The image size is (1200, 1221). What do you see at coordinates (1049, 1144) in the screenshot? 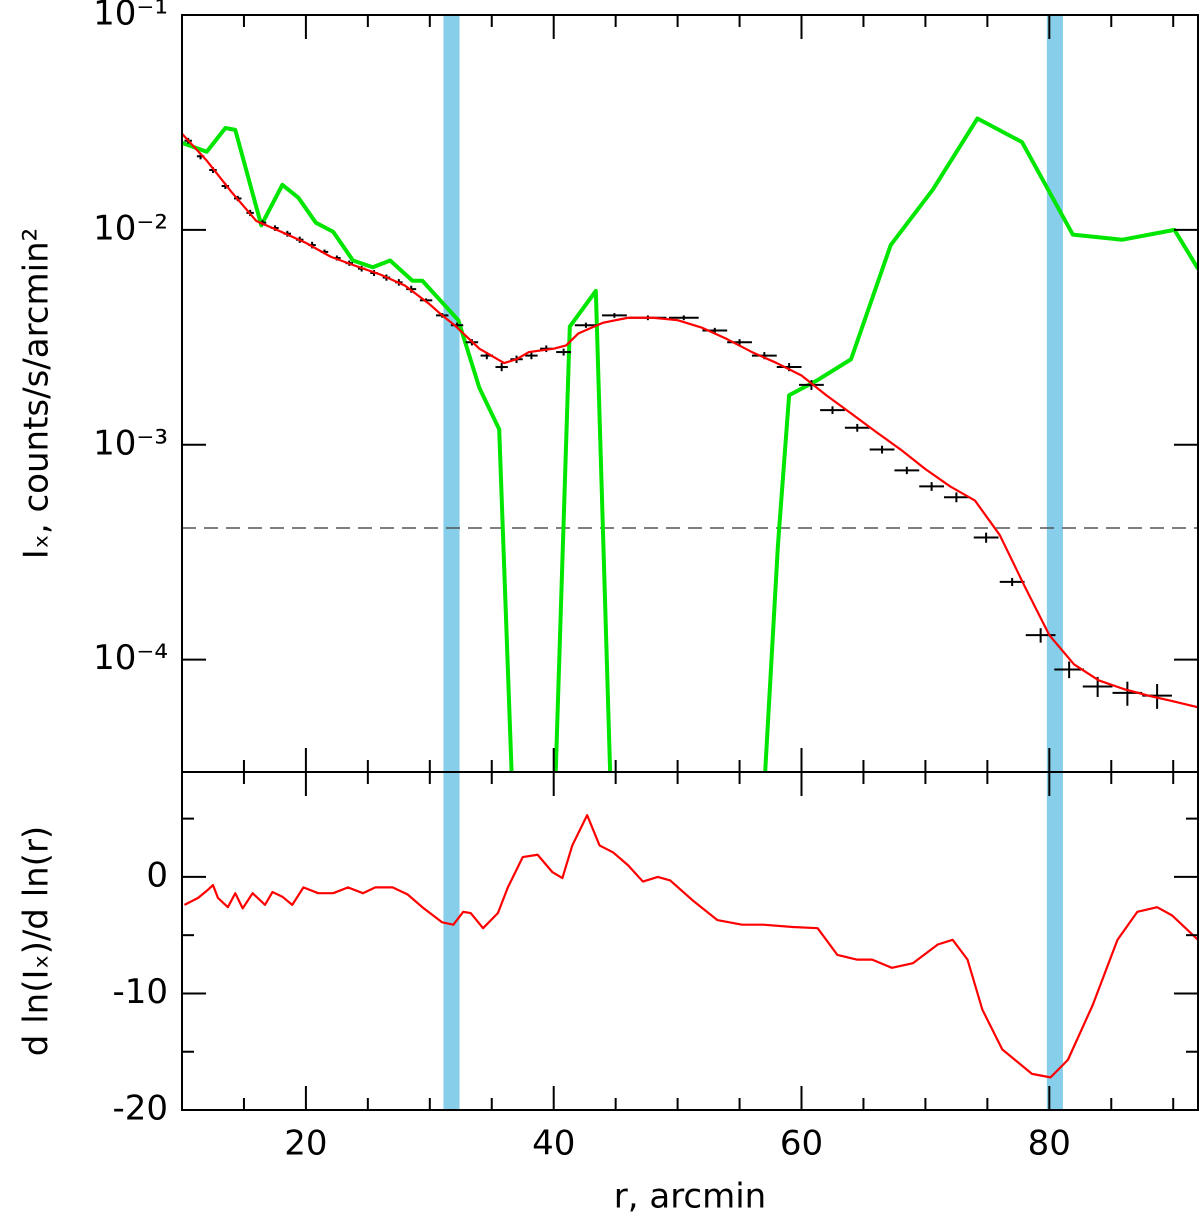
I see `x-tick-label: 80` at bounding box center [1049, 1144].